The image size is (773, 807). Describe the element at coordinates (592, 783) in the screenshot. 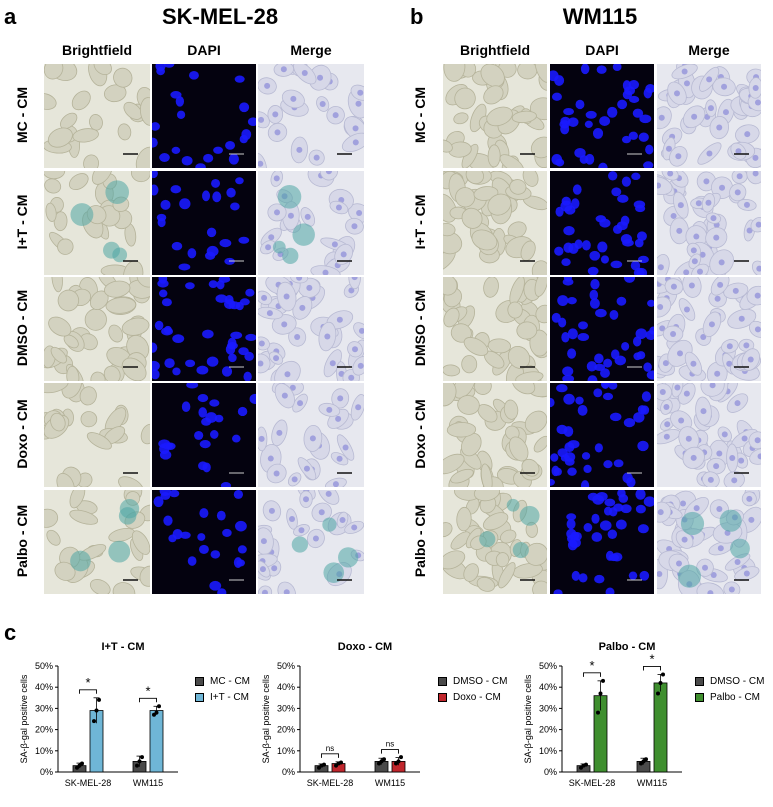

I see `x-tick-label: SK-MEL-28` at that location.